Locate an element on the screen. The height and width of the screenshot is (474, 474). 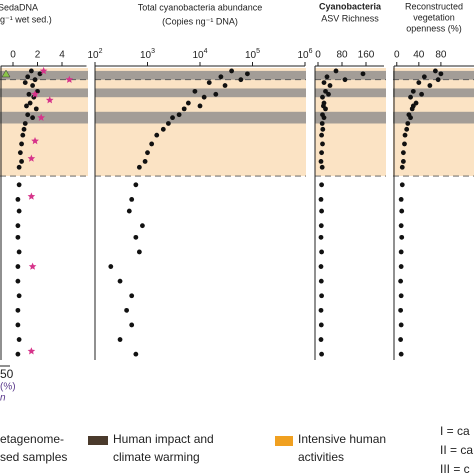
x-tick-label: 103 is located at coordinates (147, 54).